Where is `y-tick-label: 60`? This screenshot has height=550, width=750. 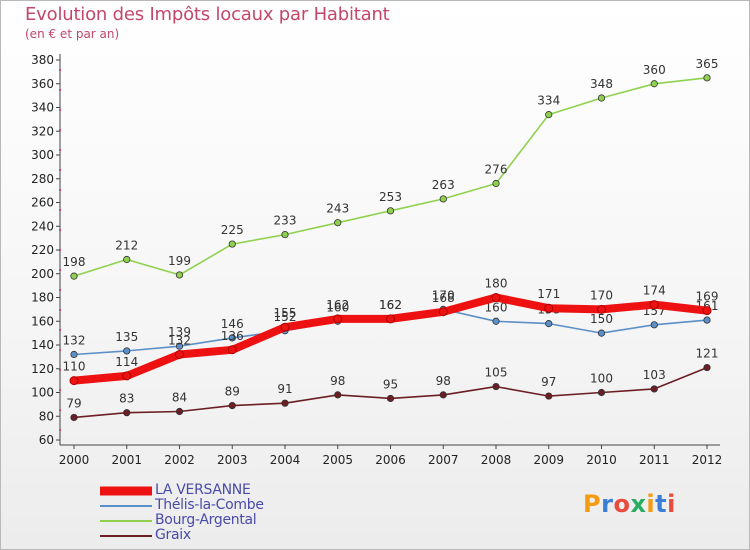 y-tick-label: 60 is located at coordinates (46, 440).